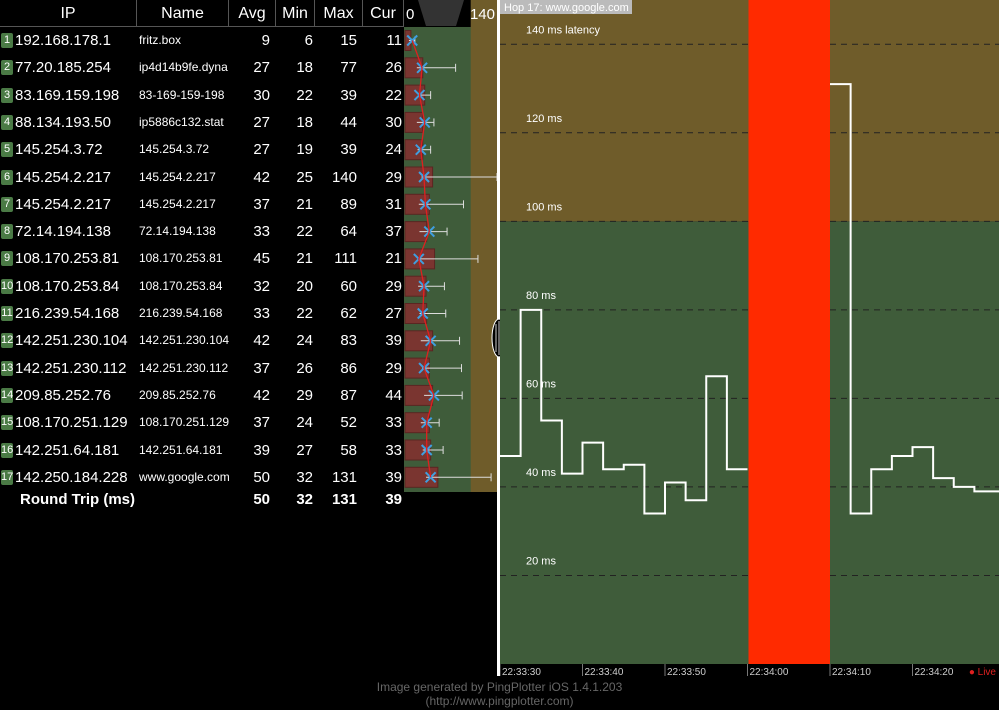 The height and width of the screenshot is (710, 999). I want to click on time-label: 22:33:40, so click(604, 671).